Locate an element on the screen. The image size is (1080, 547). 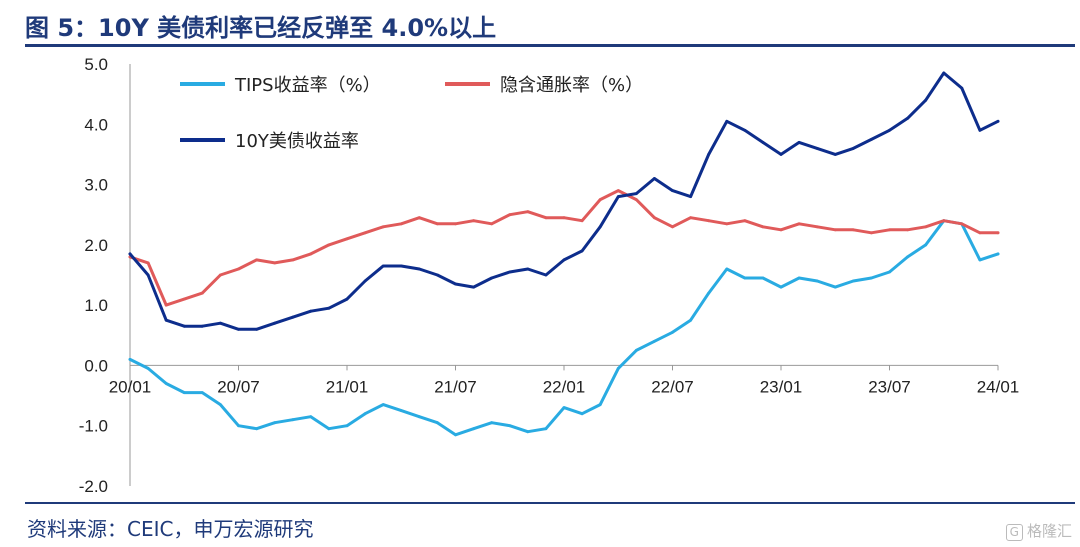
x-tick-label: 23/01 is located at coordinates (781, 386).